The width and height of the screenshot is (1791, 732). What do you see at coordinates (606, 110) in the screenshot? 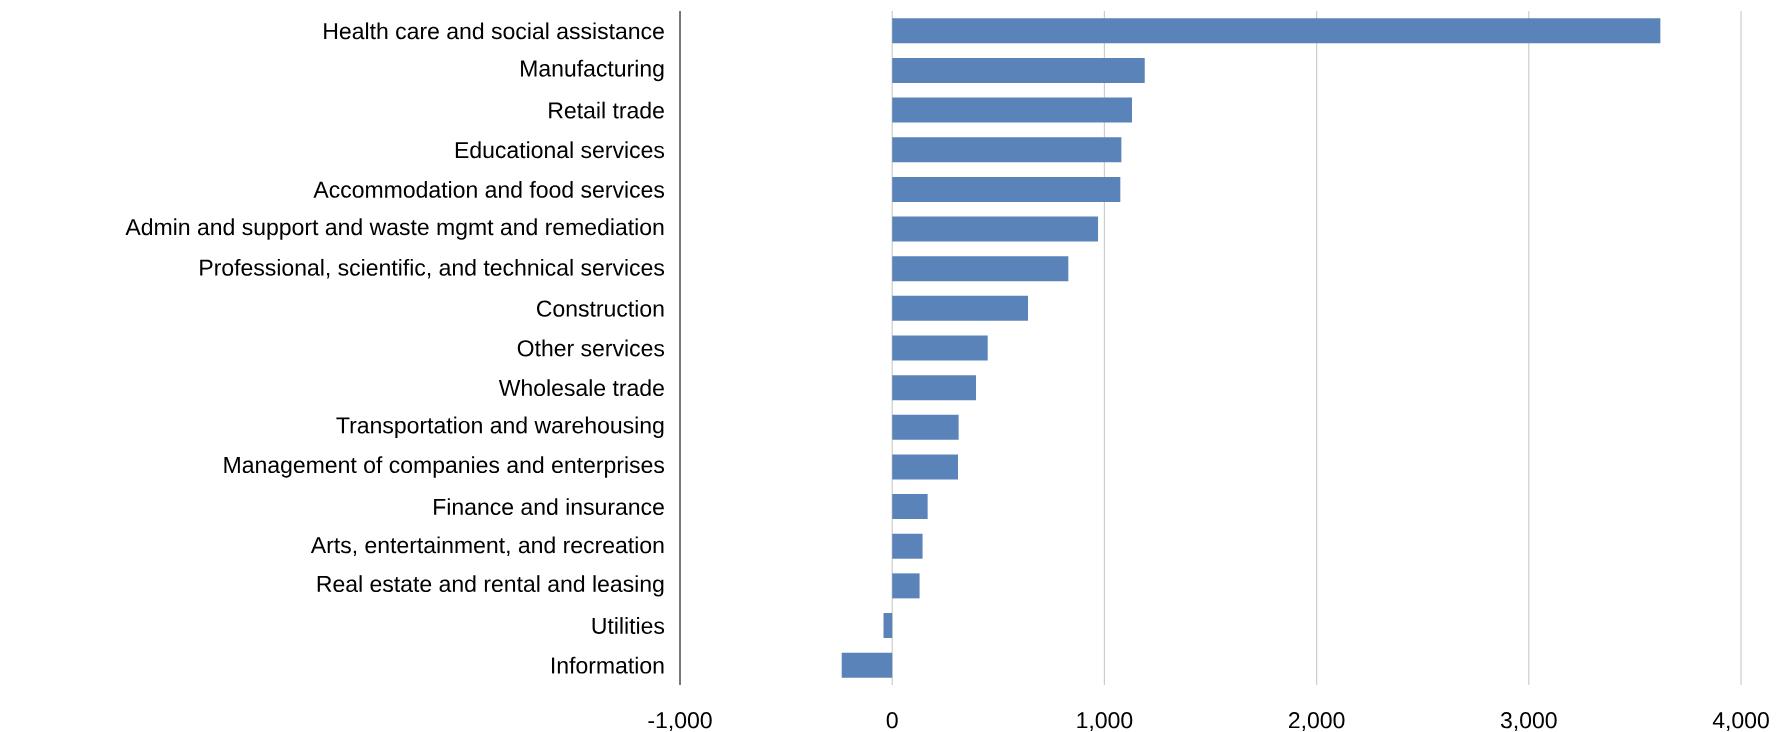
I see `y-tick-label: Retail trade` at bounding box center [606, 110].